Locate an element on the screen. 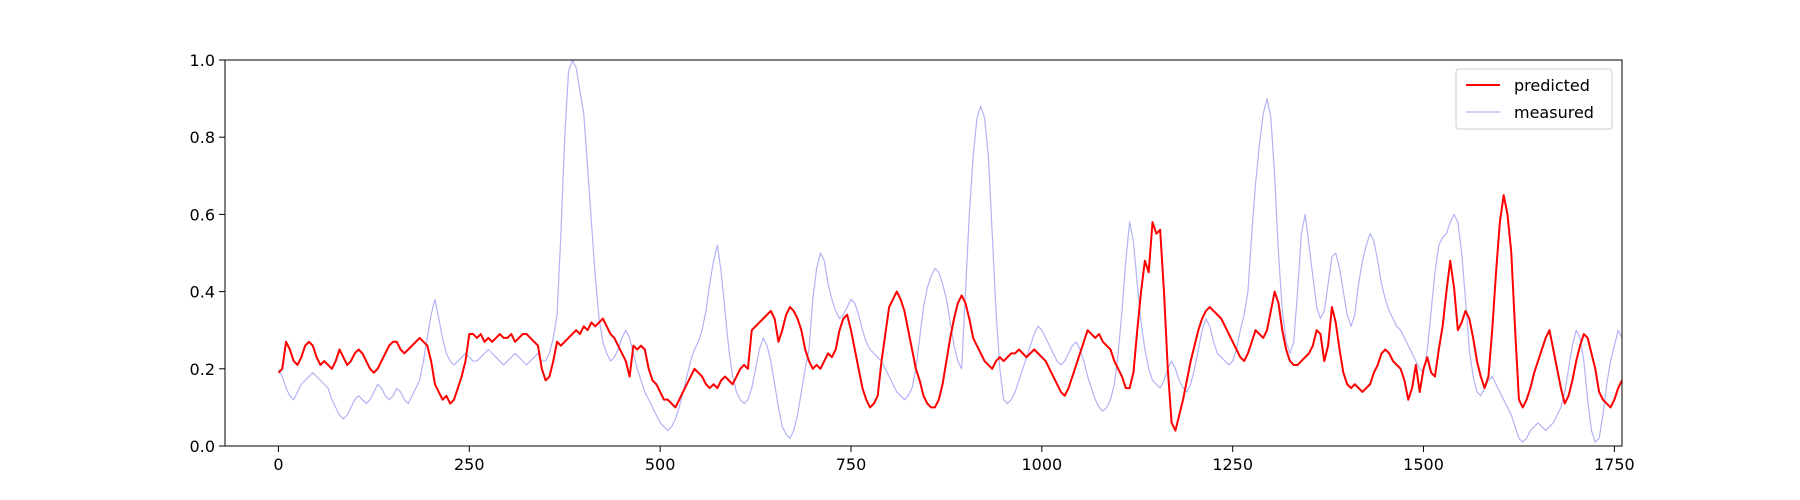 This screenshot has width=1800, height=500. x-tick-label: 1750 is located at coordinates (1614, 464).